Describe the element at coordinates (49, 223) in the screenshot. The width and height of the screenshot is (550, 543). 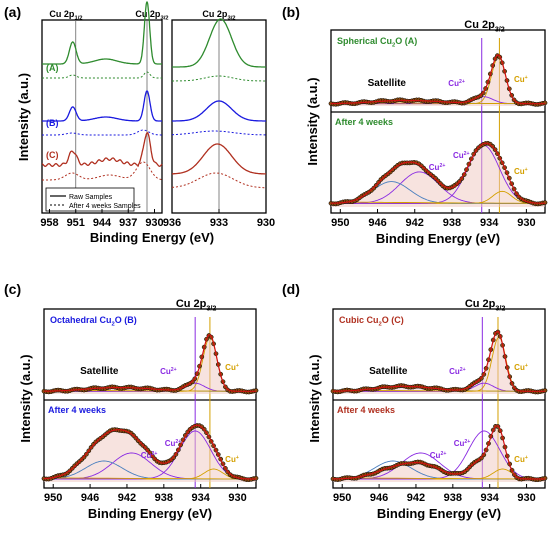
I see `panel-a-left-tick-label: 958` at that location.